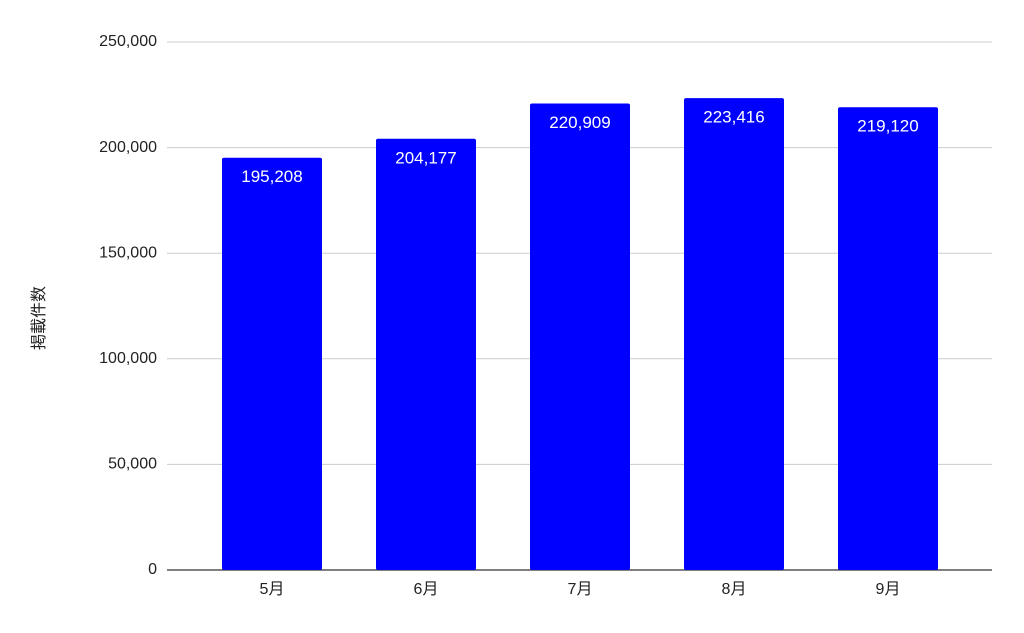 Image resolution: width=1024 pixels, height=633 pixels. What do you see at coordinates (39, 318) in the screenshot?
I see `y-axis-label: 掲載件数` at bounding box center [39, 318].